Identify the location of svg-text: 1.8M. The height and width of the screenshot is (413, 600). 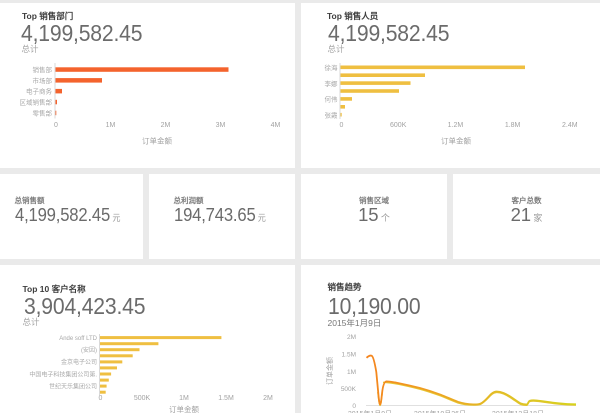
(513, 125).